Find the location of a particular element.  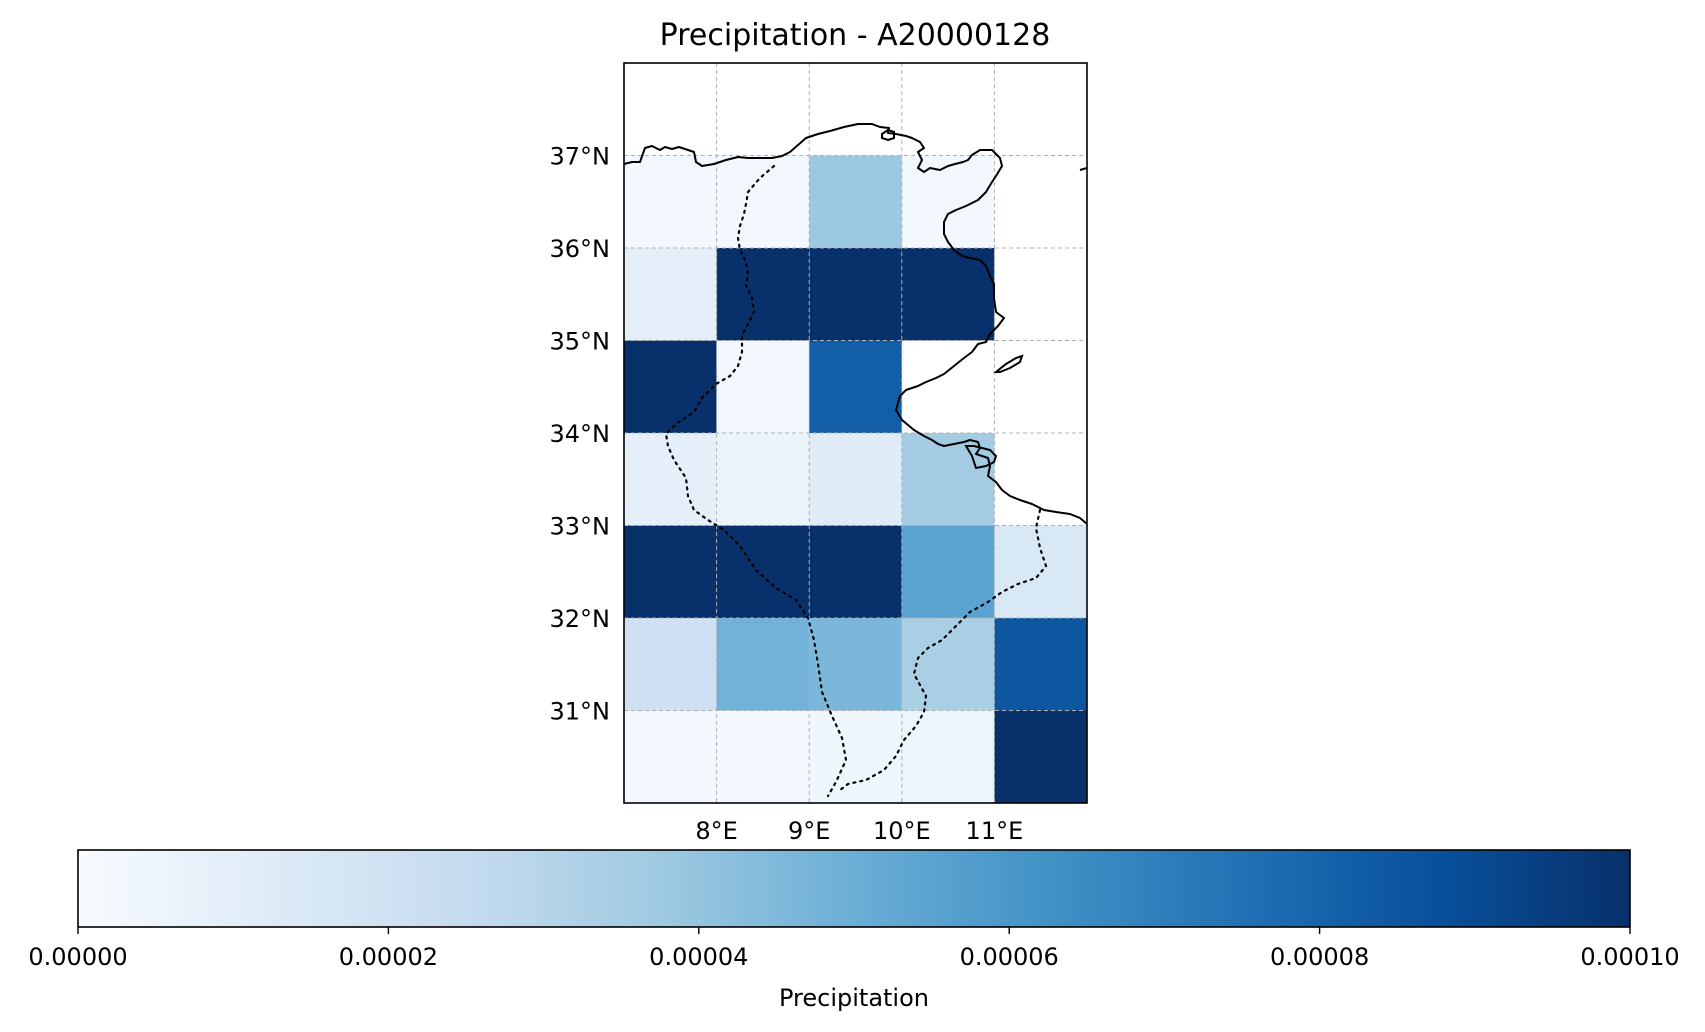

coastline-galite is located at coordinates (888, 135).